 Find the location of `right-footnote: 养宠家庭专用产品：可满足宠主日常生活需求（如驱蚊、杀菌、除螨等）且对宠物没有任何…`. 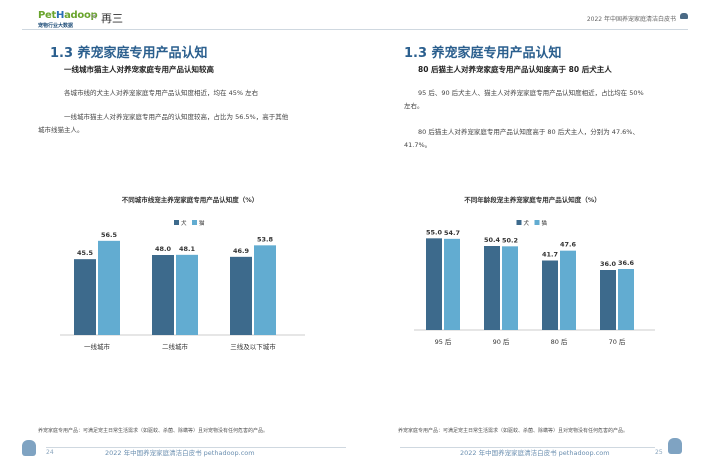

right-footnote: 养宠家庭专用产品：可满足宠主日常生活需求（如驱蚊、杀菌、除螨等）且对宠物没有任何… is located at coordinates (513, 431).